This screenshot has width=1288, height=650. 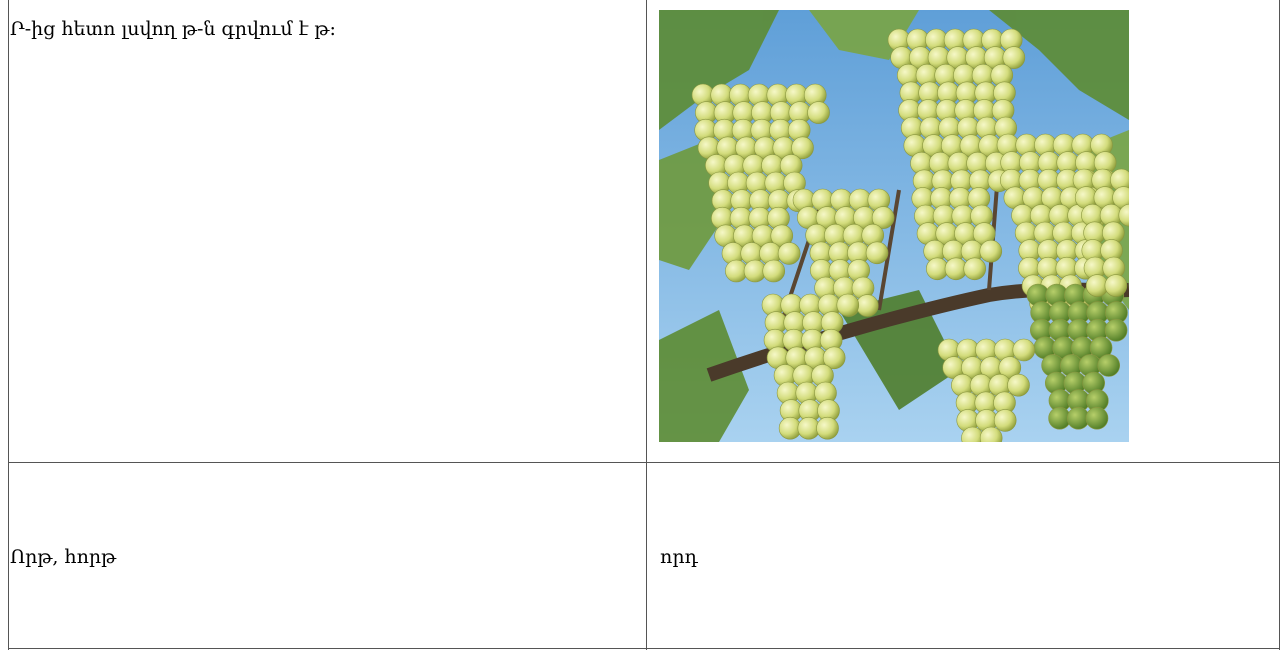 What do you see at coordinates (63, 557) in the screenshot?
I see `cell-text: Որթ, հորթ` at bounding box center [63, 557].